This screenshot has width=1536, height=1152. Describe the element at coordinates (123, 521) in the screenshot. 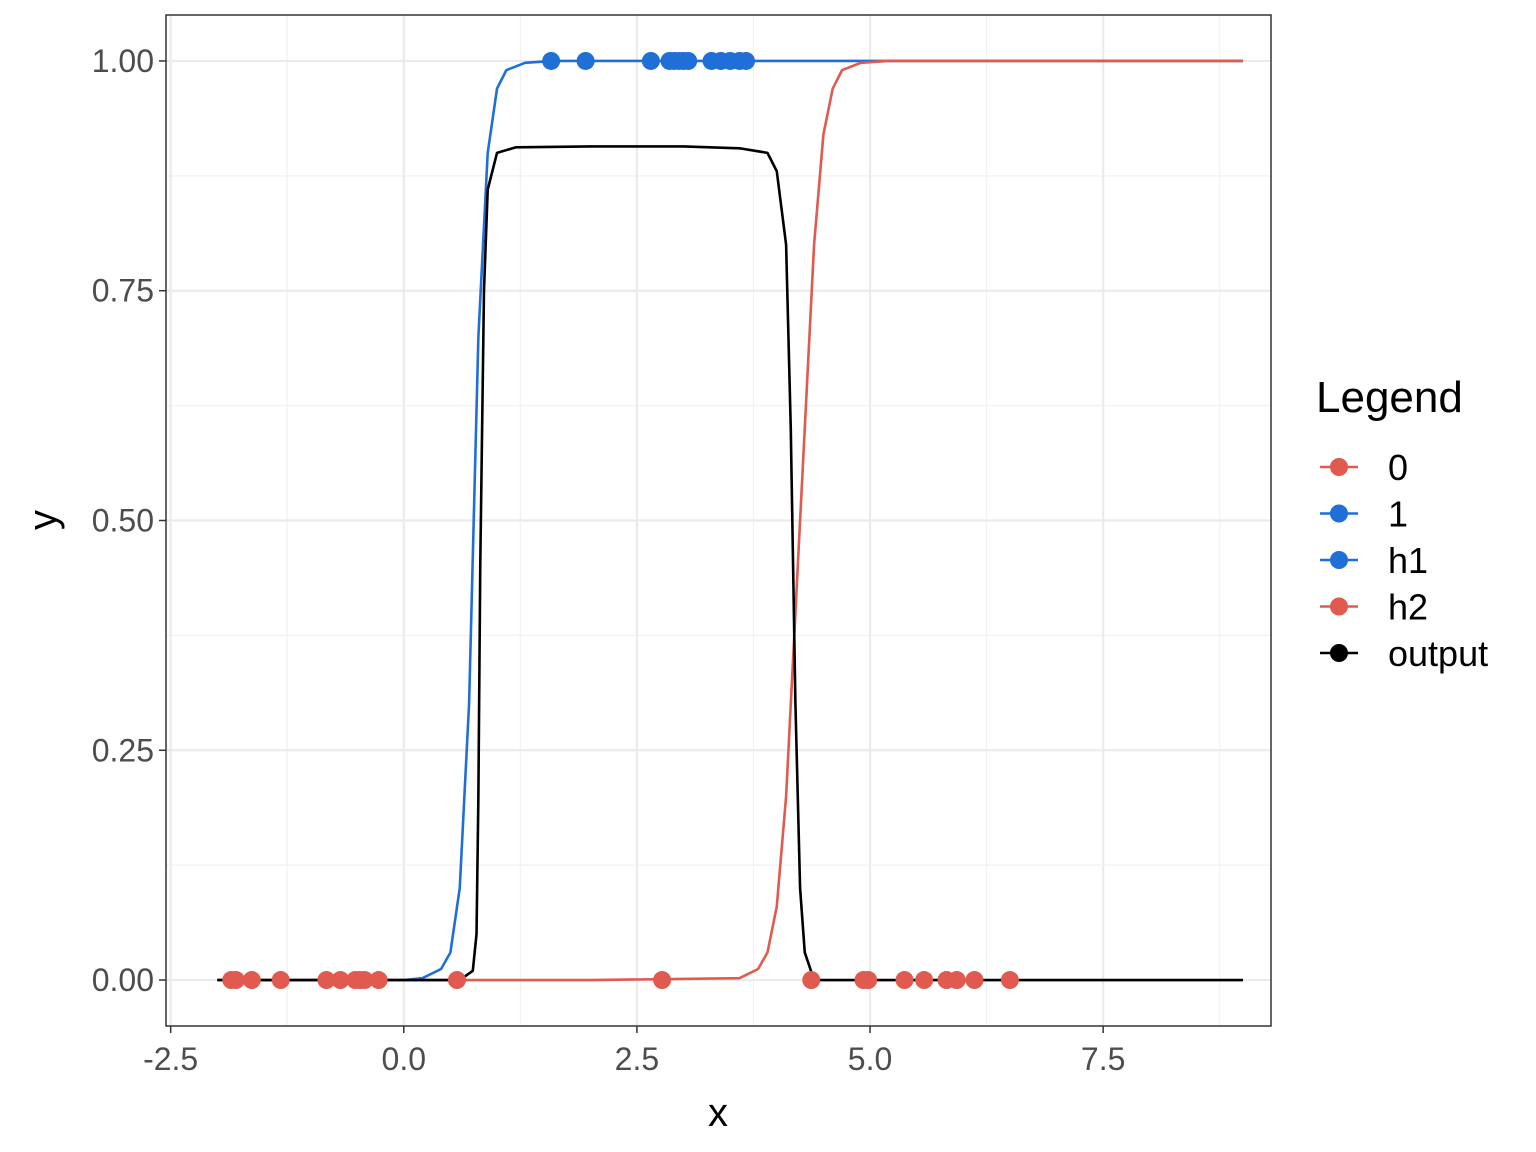

I see `y-tick-label: 0.50` at that location.